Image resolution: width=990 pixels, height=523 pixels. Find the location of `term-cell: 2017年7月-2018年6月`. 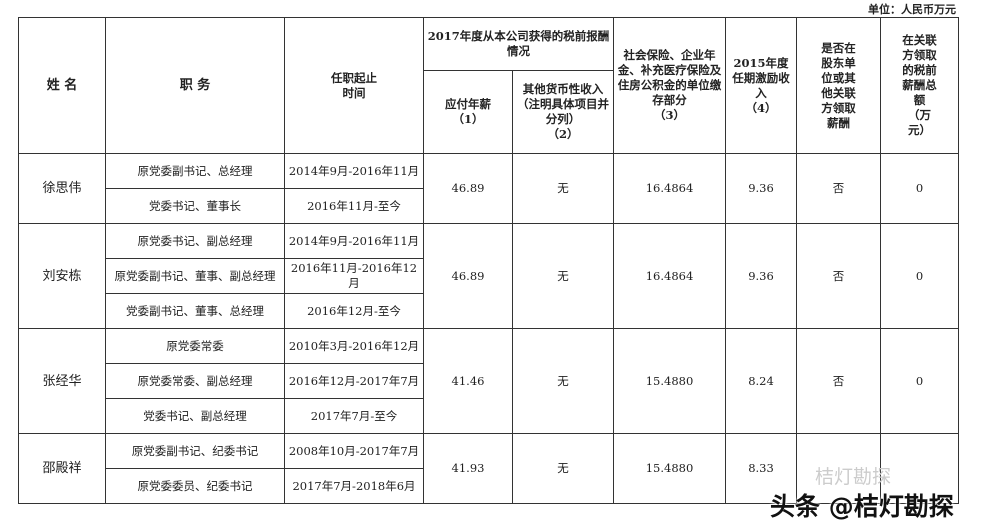

term-cell: 2017年7月-2018年6月 is located at coordinates (354, 486).